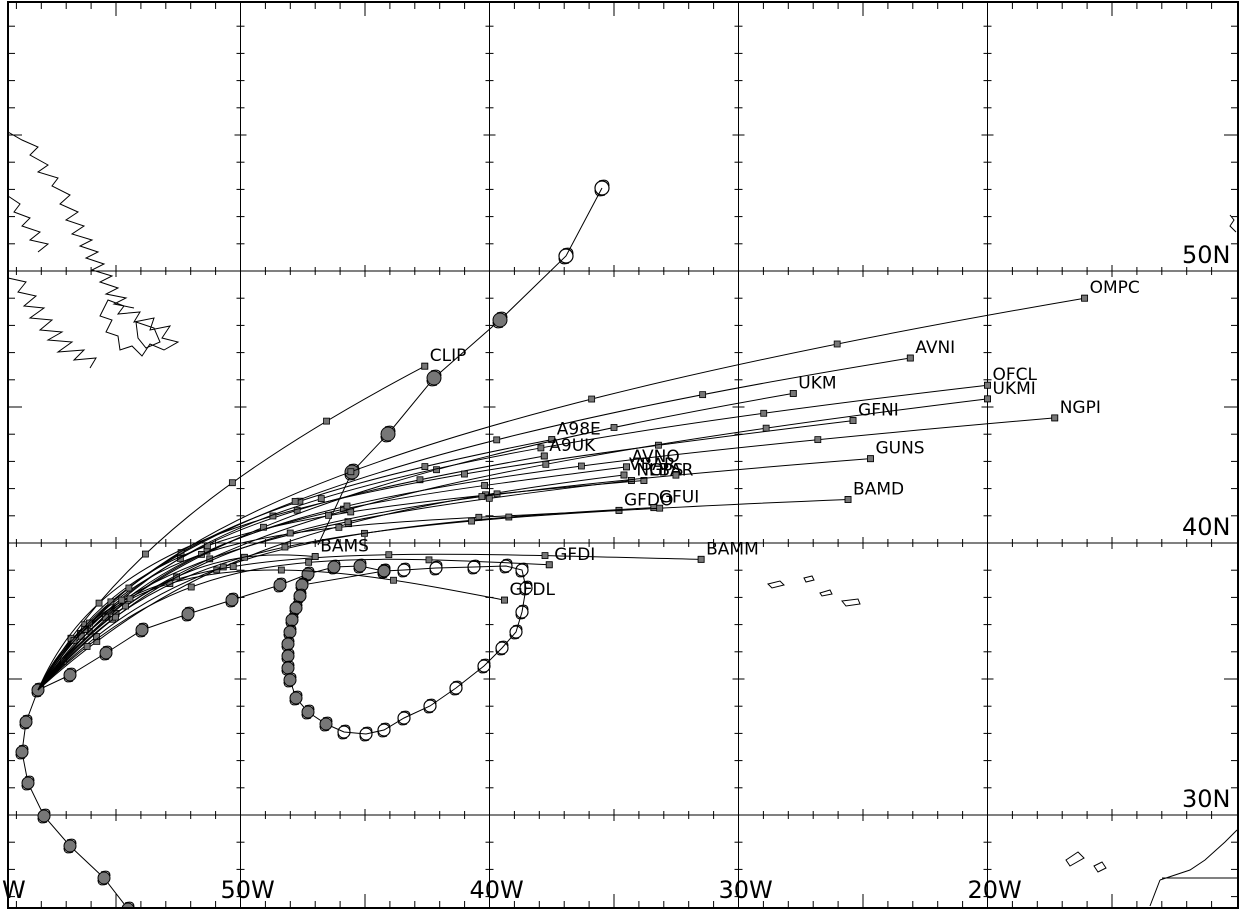  I want to click on lon-label: 50W, so click(248, 890).